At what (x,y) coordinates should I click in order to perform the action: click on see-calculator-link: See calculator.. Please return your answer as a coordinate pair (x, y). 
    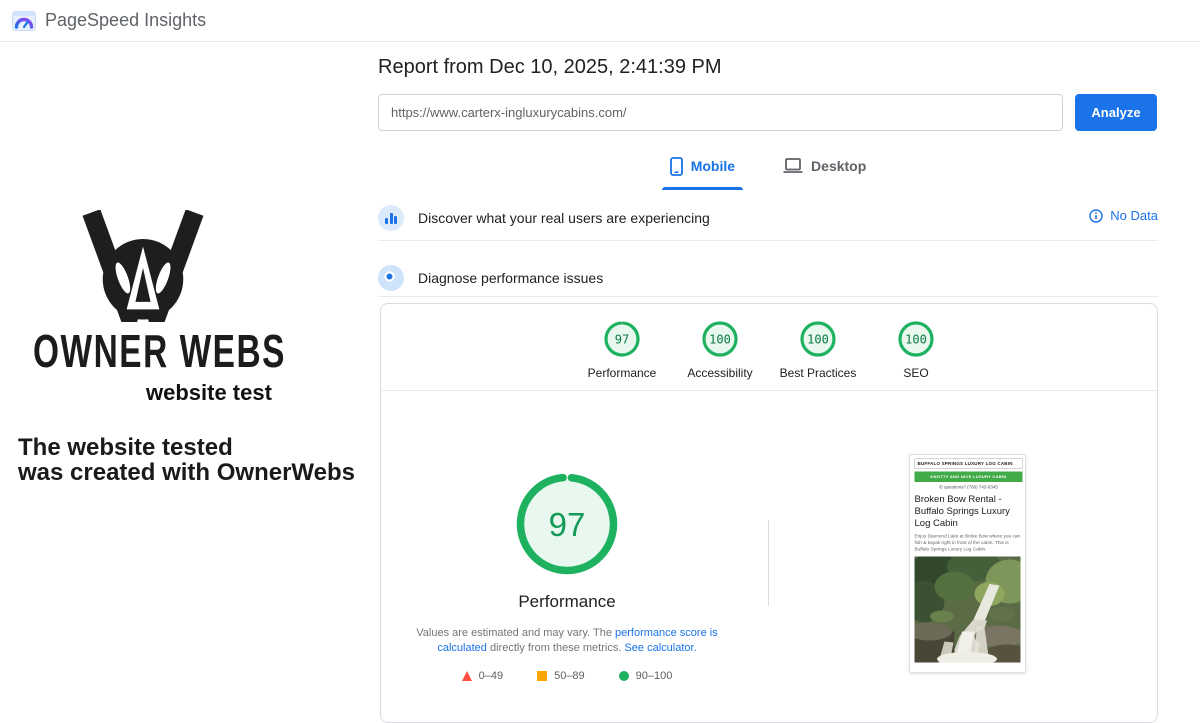
    Looking at the image, I should click on (660, 648).